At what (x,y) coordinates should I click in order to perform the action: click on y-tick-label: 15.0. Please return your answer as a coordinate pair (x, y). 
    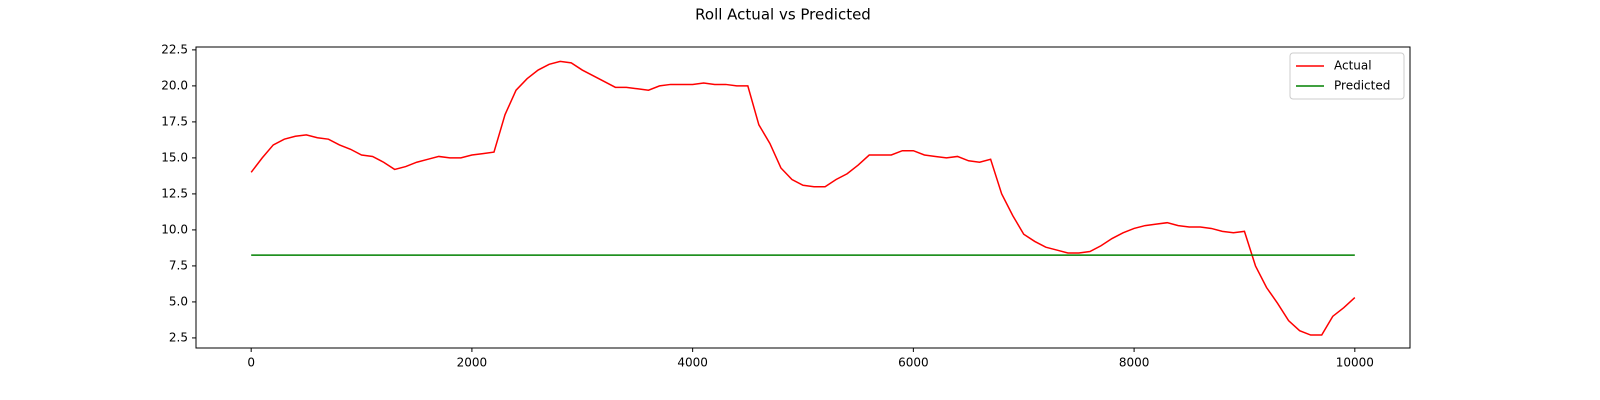
    Looking at the image, I should click on (174, 157).